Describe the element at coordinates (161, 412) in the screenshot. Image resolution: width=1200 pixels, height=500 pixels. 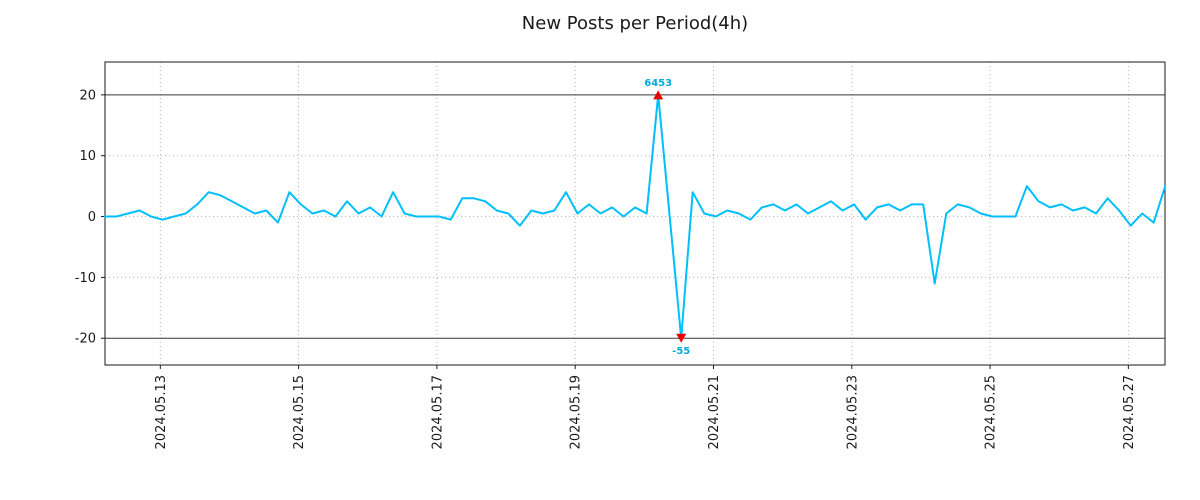
I see `x-tick-label: 2024.05.13` at that location.